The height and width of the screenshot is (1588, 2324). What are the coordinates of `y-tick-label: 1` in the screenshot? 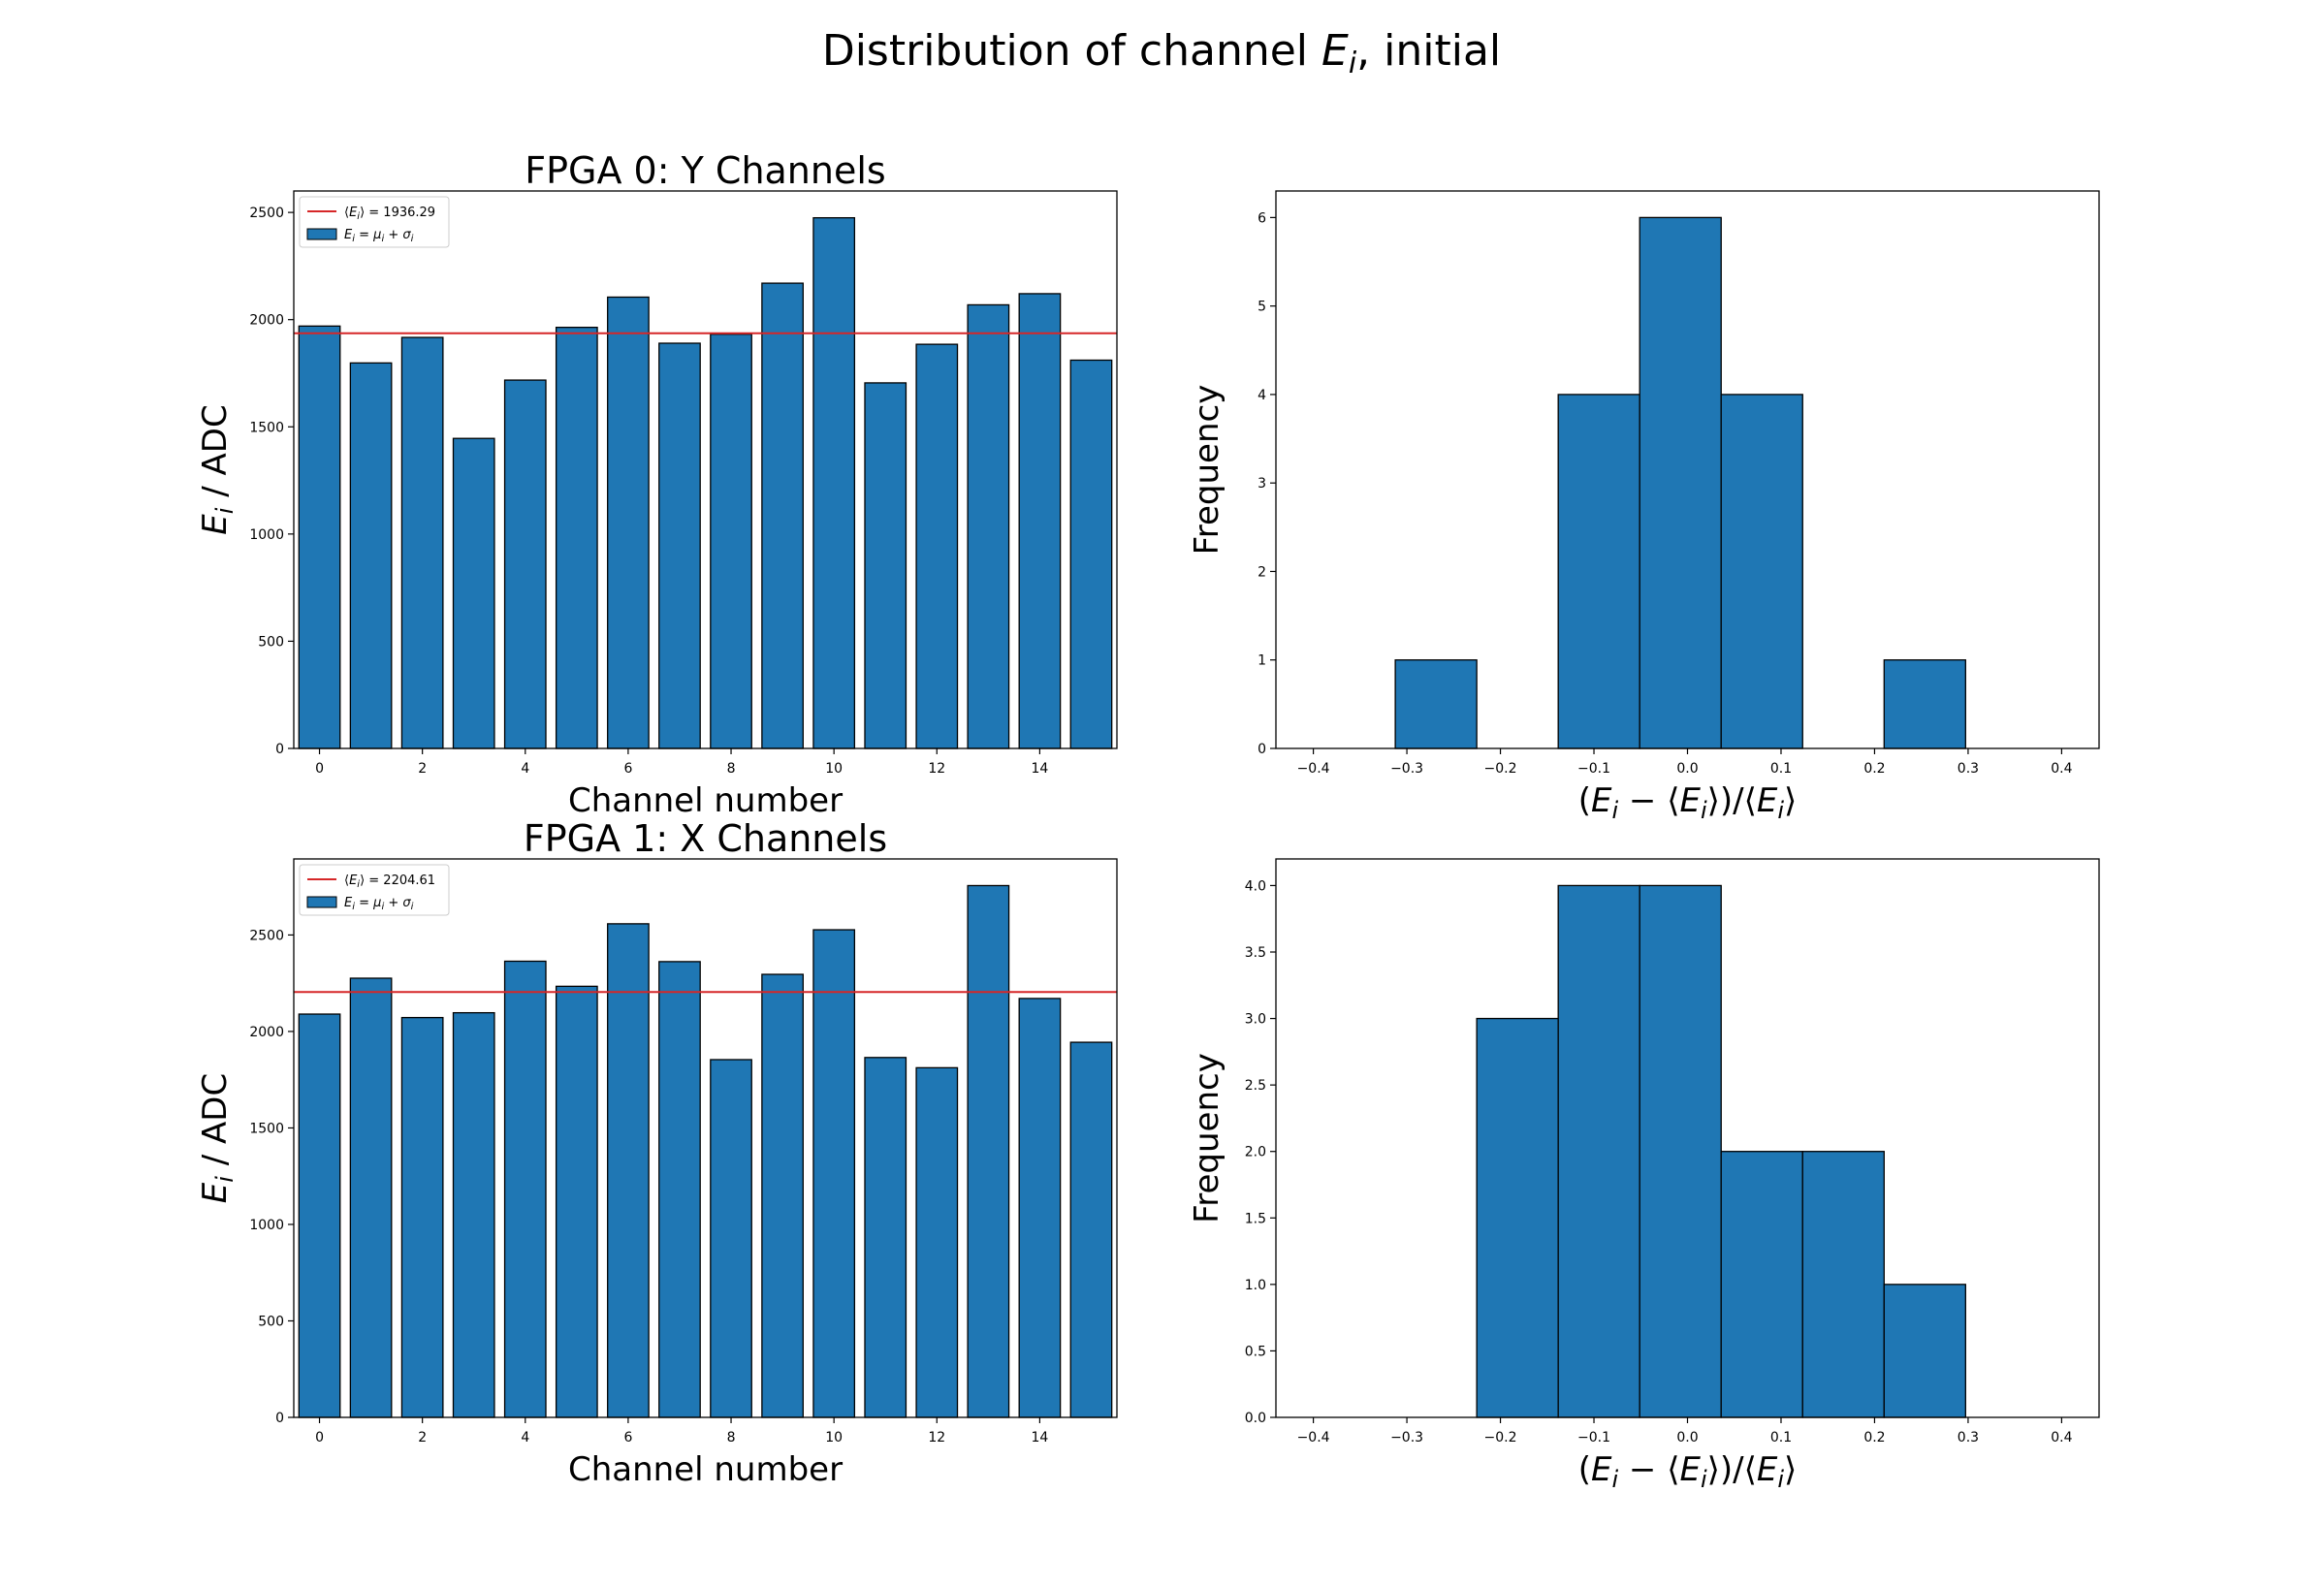 It's located at (1262, 661).